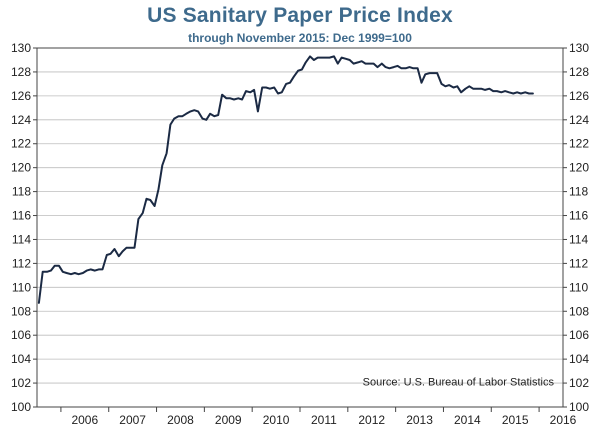  What do you see at coordinates (180, 420) in the screenshot?
I see `x-tick-label-2008: 2008` at bounding box center [180, 420].